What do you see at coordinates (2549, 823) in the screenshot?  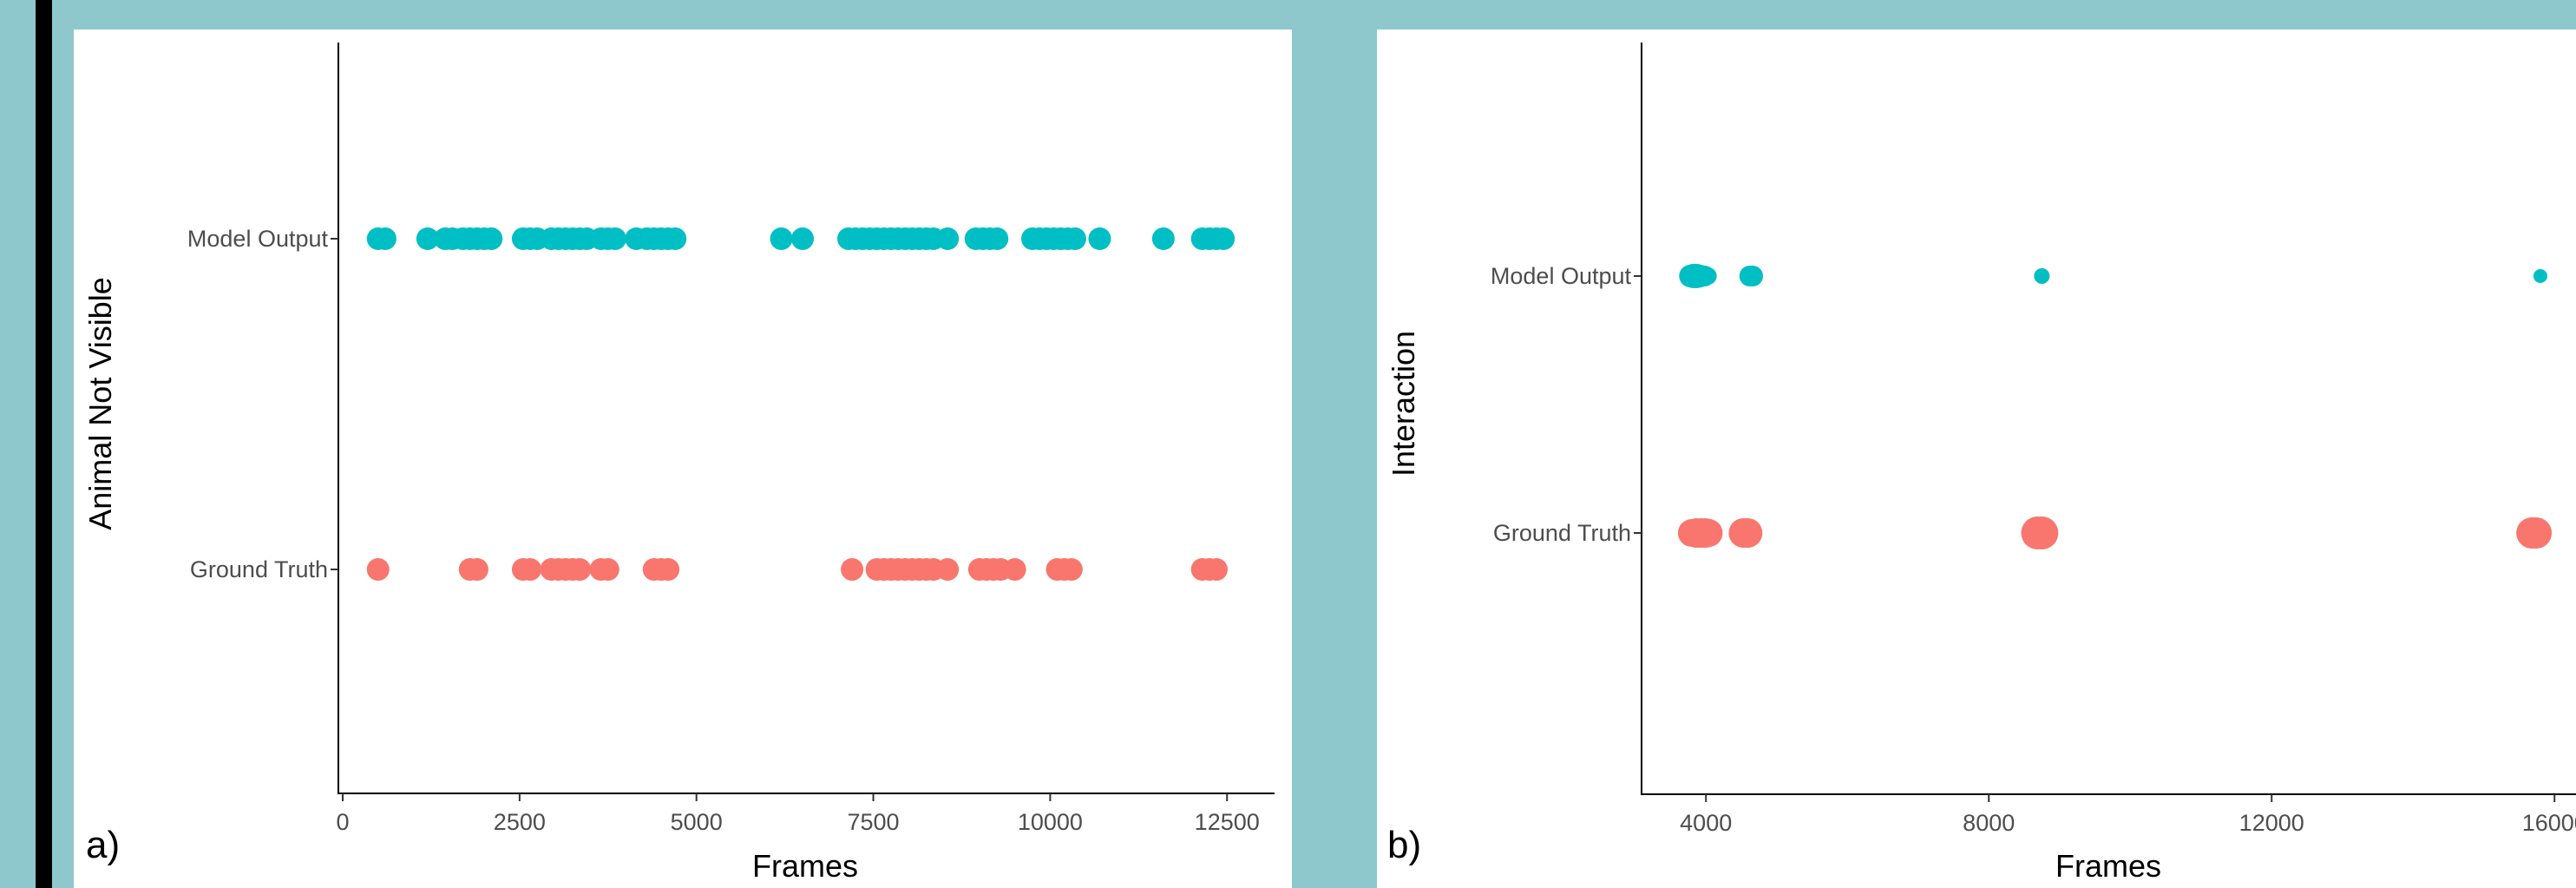 I see `x-tick-label: 16000` at bounding box center [2549, 823].